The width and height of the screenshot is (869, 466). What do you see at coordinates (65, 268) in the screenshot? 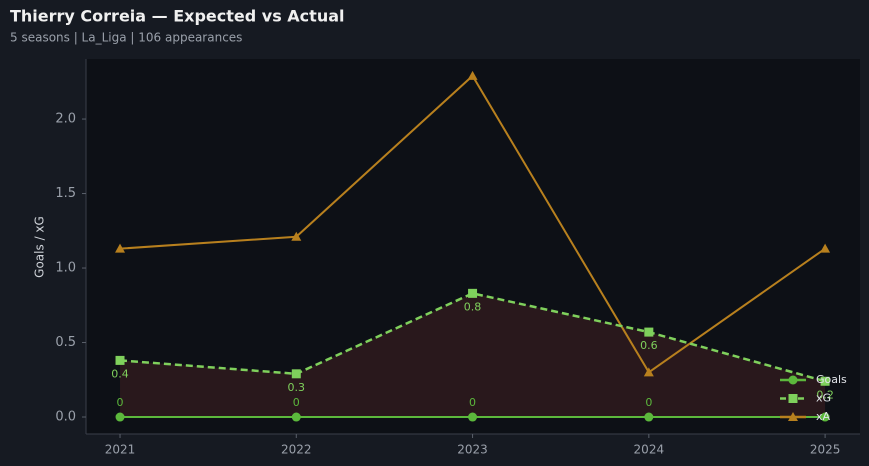
I see `y-tick-label: 1.0` at bounding box center [65, 268].